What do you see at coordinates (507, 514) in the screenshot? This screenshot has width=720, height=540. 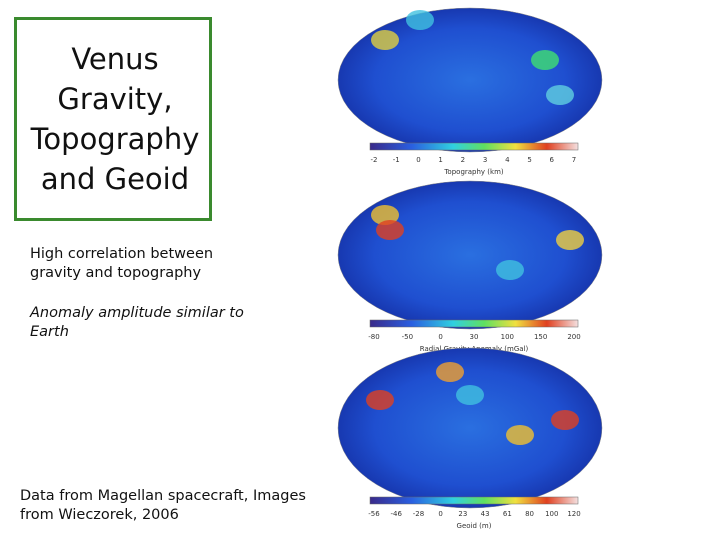 I see `colorbar-tick-label: 61` at bounding box center [507, 514].